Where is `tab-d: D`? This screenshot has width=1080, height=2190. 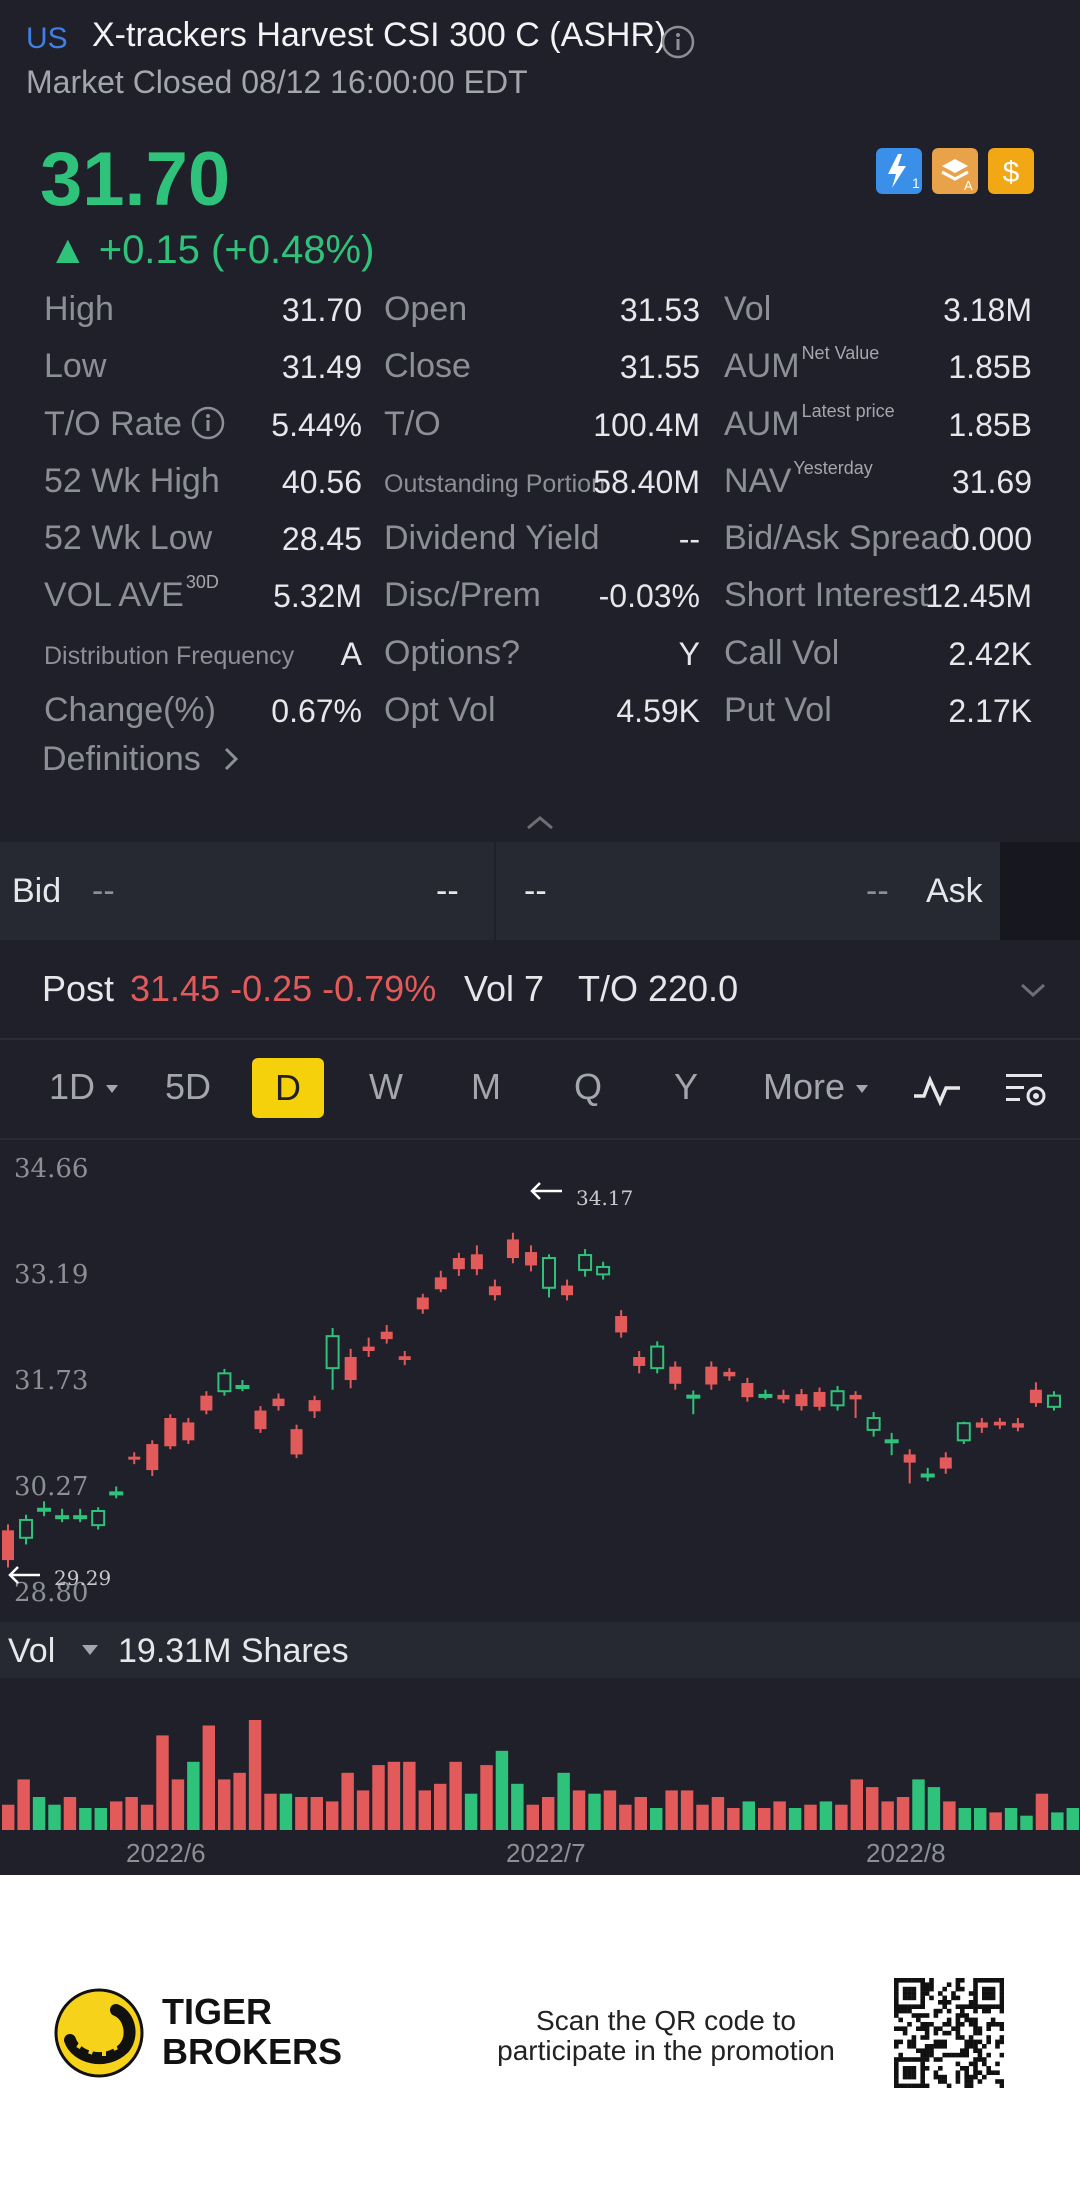
tab-d: D is located at coordinates (288, 1088).